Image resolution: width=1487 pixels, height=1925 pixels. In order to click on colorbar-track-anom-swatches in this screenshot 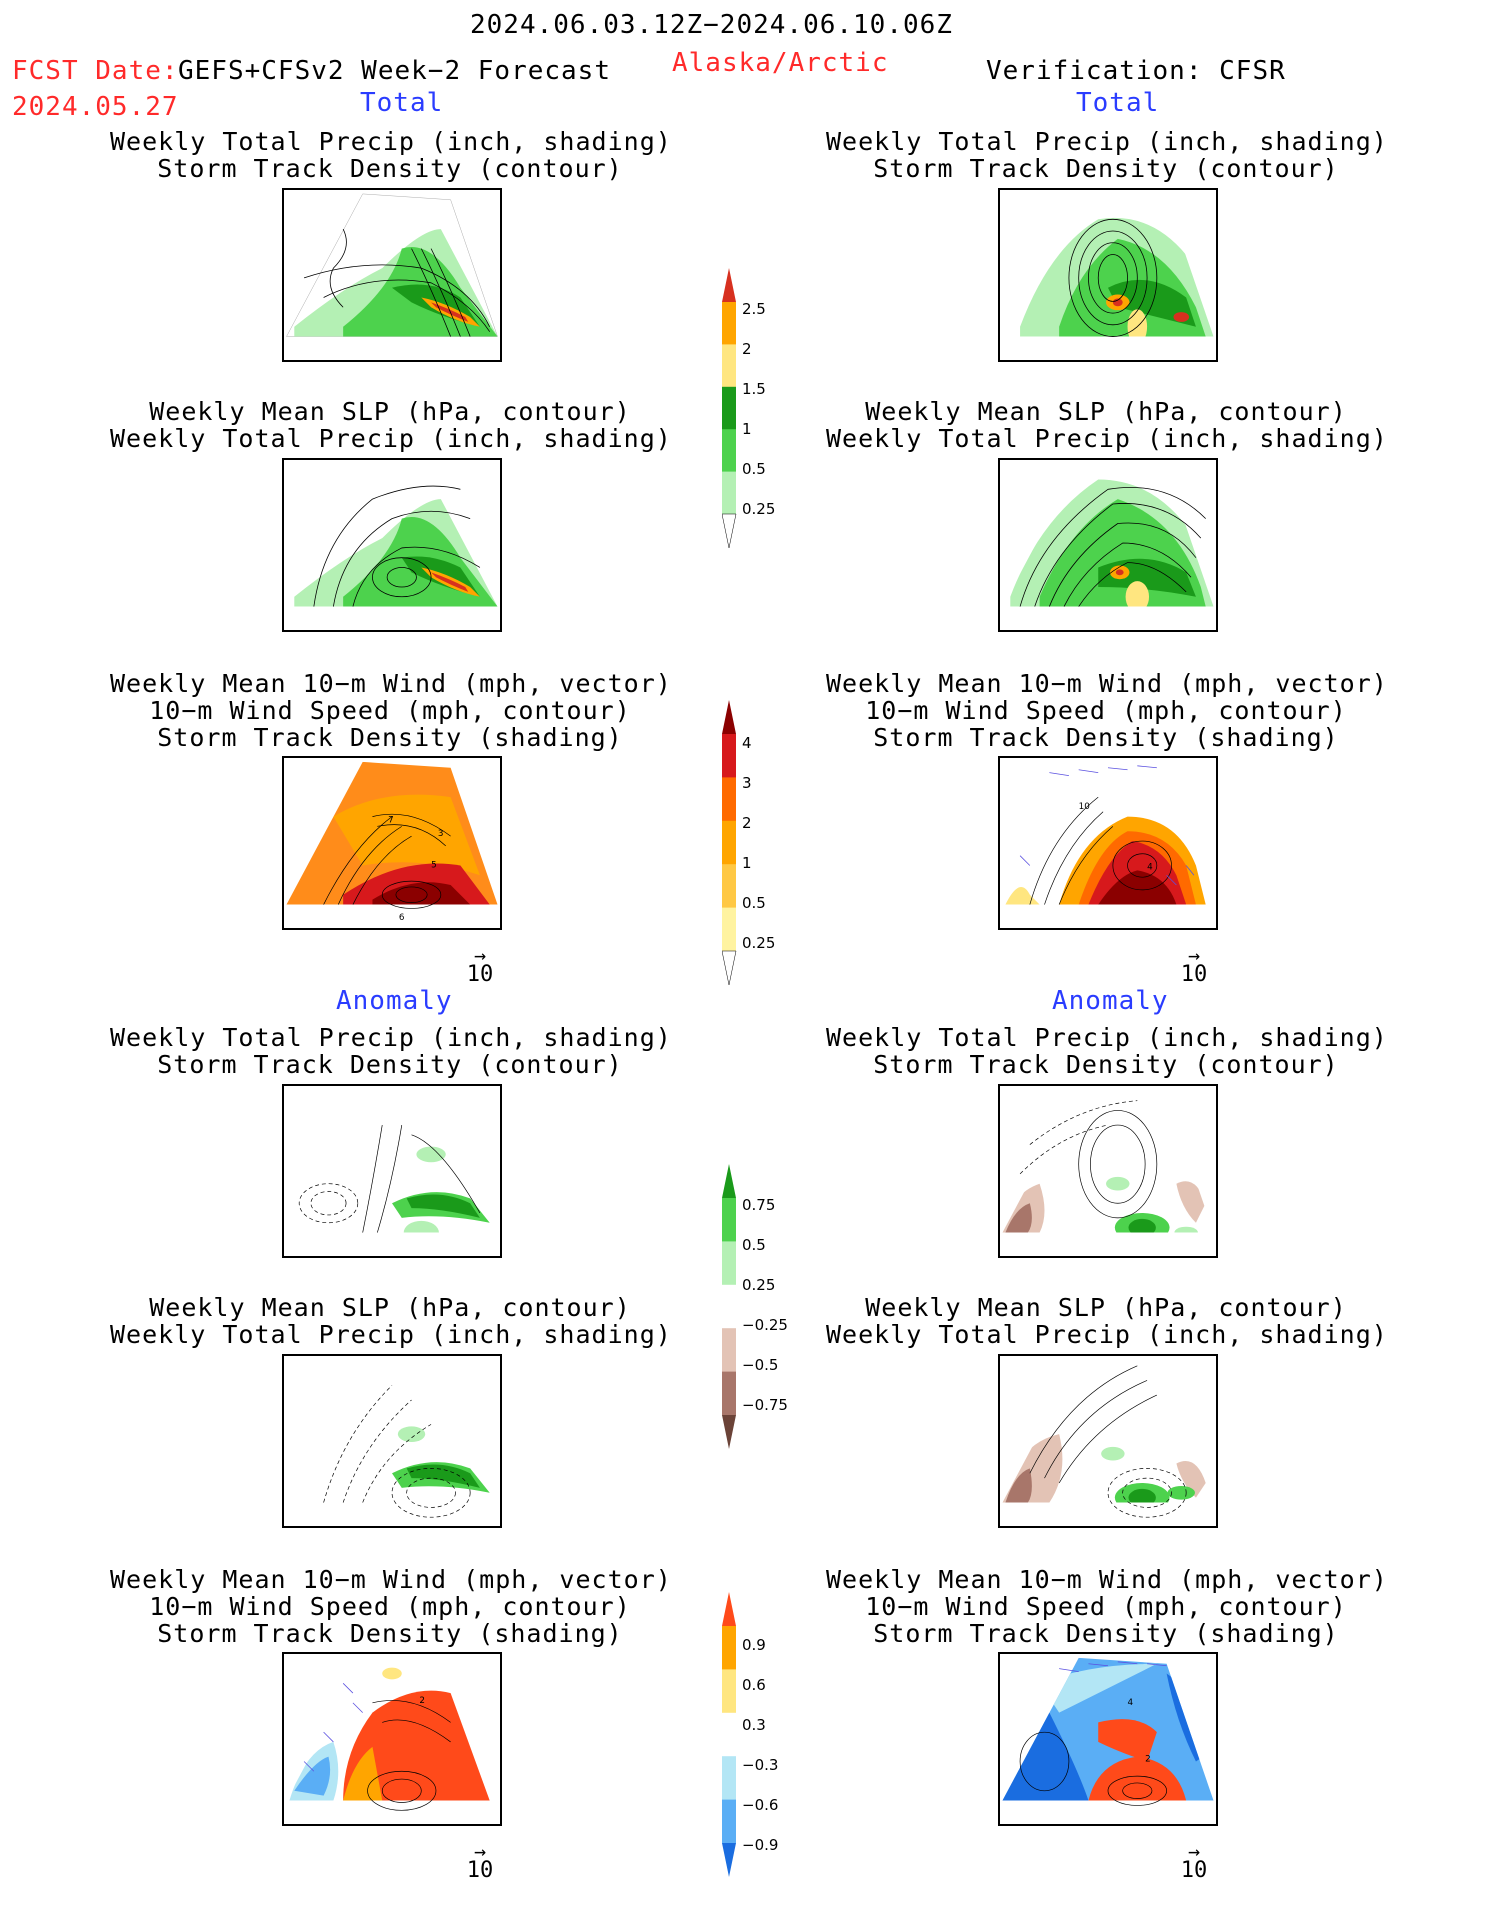, I will do `click(729, 1734)`.